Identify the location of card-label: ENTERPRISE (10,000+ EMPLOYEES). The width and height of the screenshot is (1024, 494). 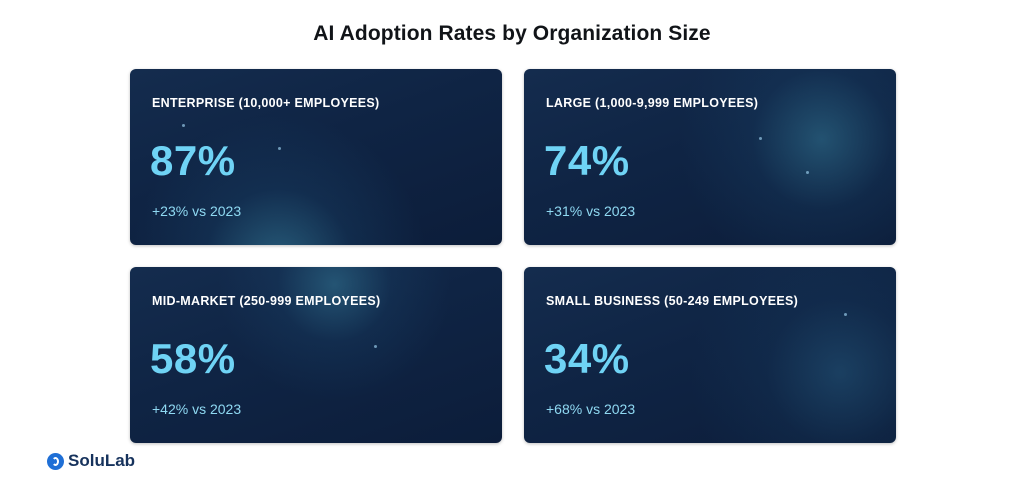
(266, 103).